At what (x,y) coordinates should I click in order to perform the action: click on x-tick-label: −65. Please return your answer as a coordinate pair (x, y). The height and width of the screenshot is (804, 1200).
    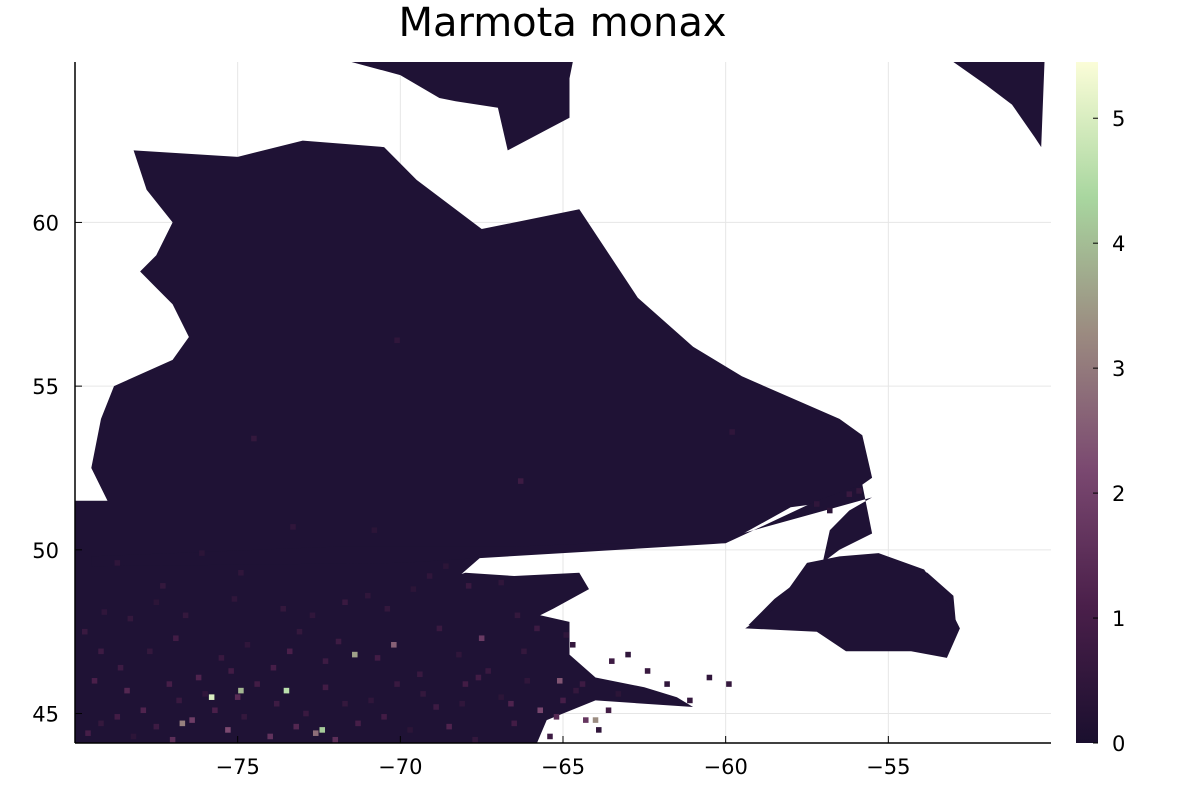
    Looking at the image, I should click on (563, 767).